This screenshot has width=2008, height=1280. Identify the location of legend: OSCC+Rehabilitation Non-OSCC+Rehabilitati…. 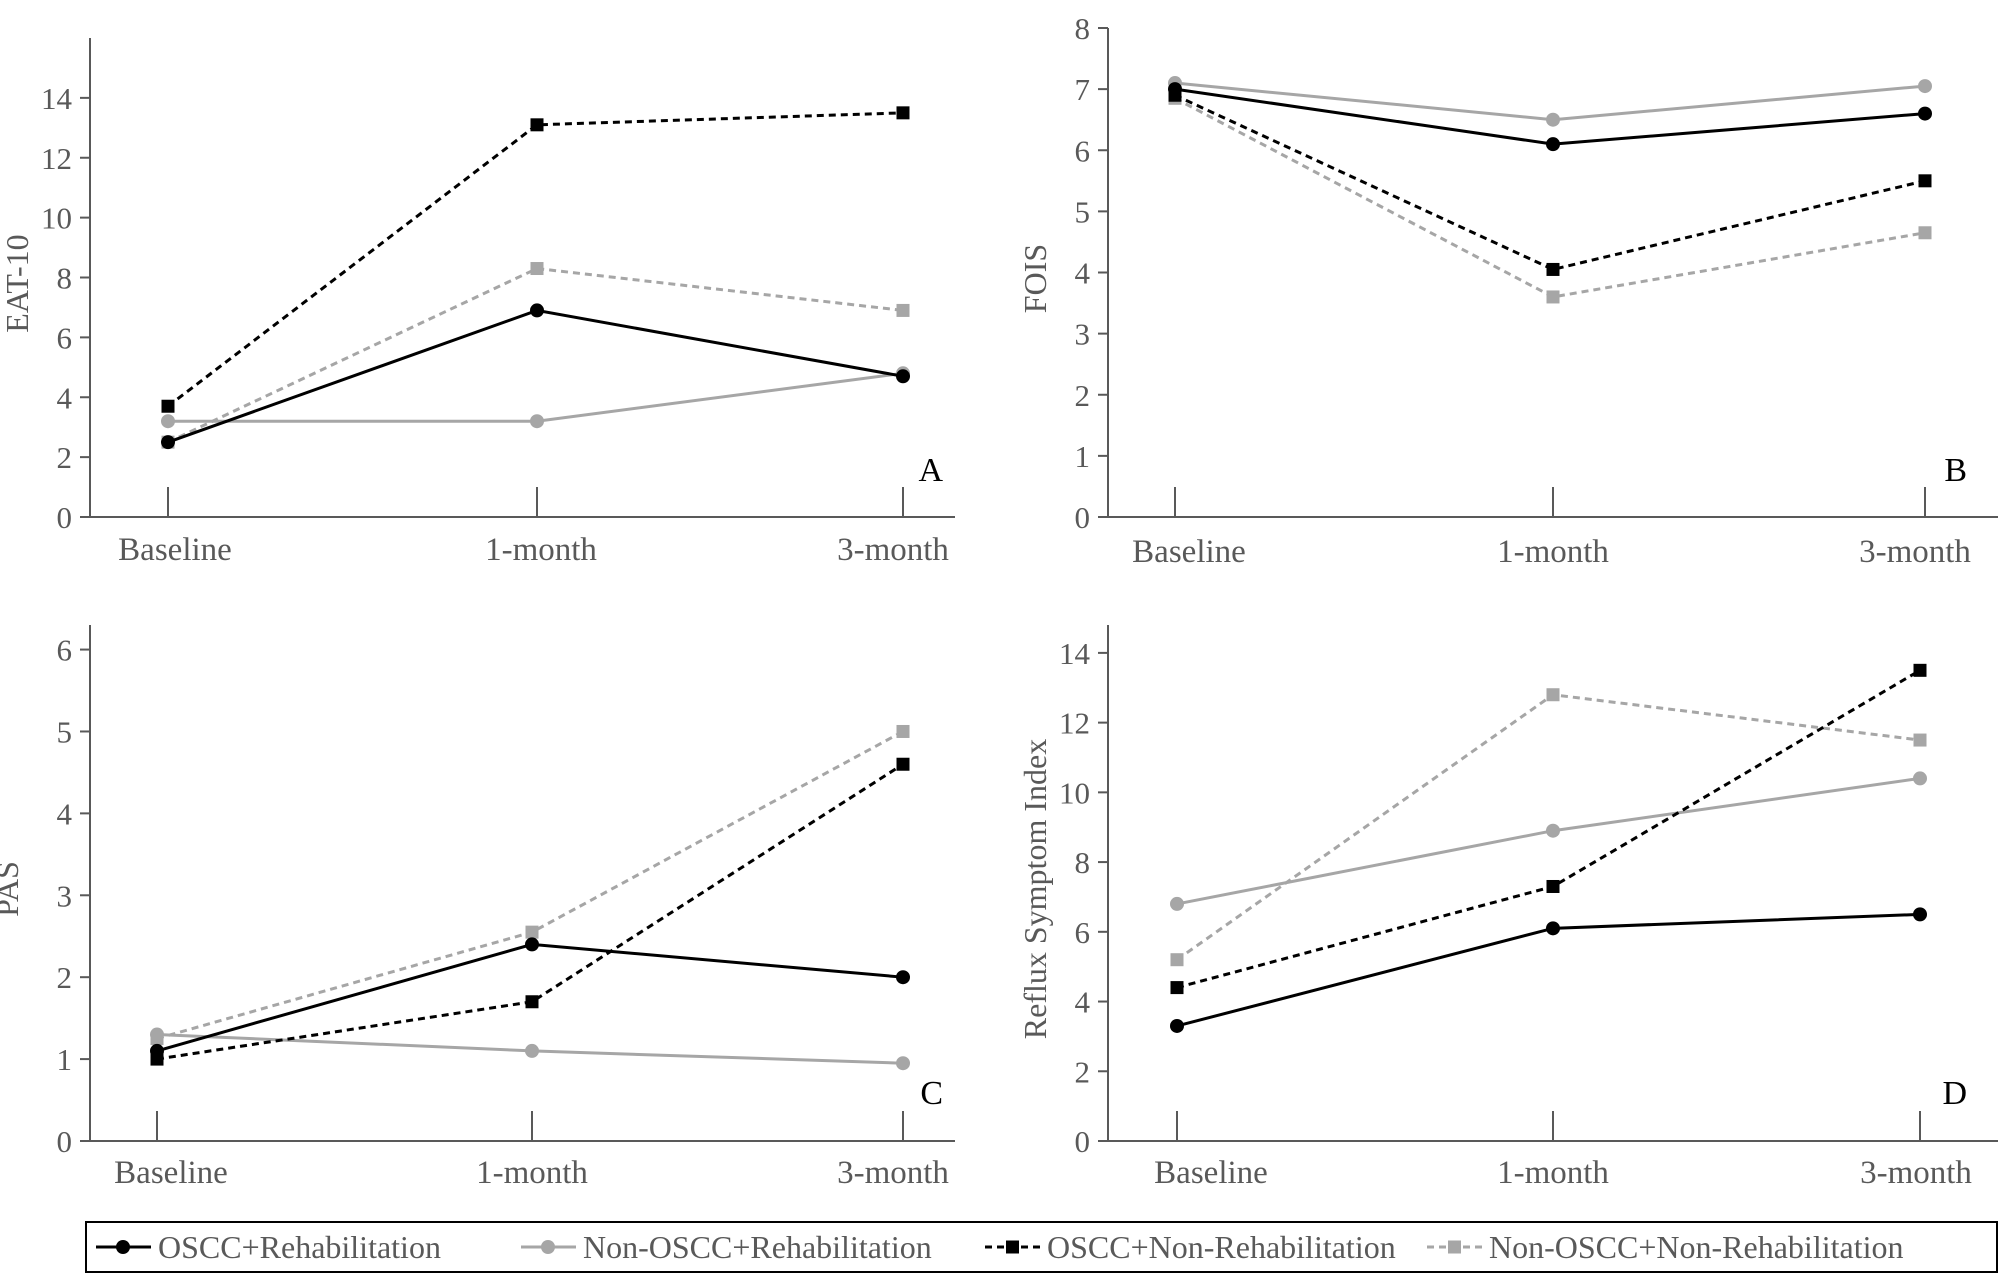
(1041, 1247).